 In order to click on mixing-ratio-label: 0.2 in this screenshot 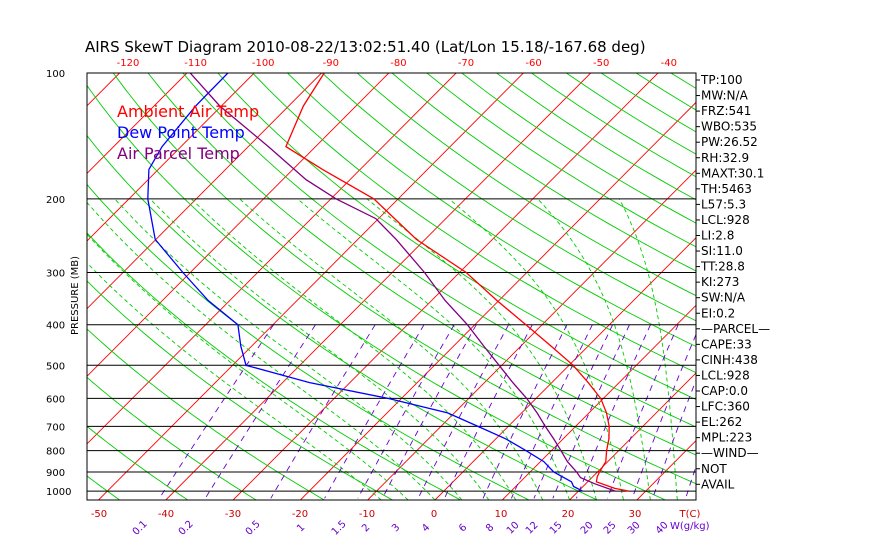, I will do `click(186, 528)`.